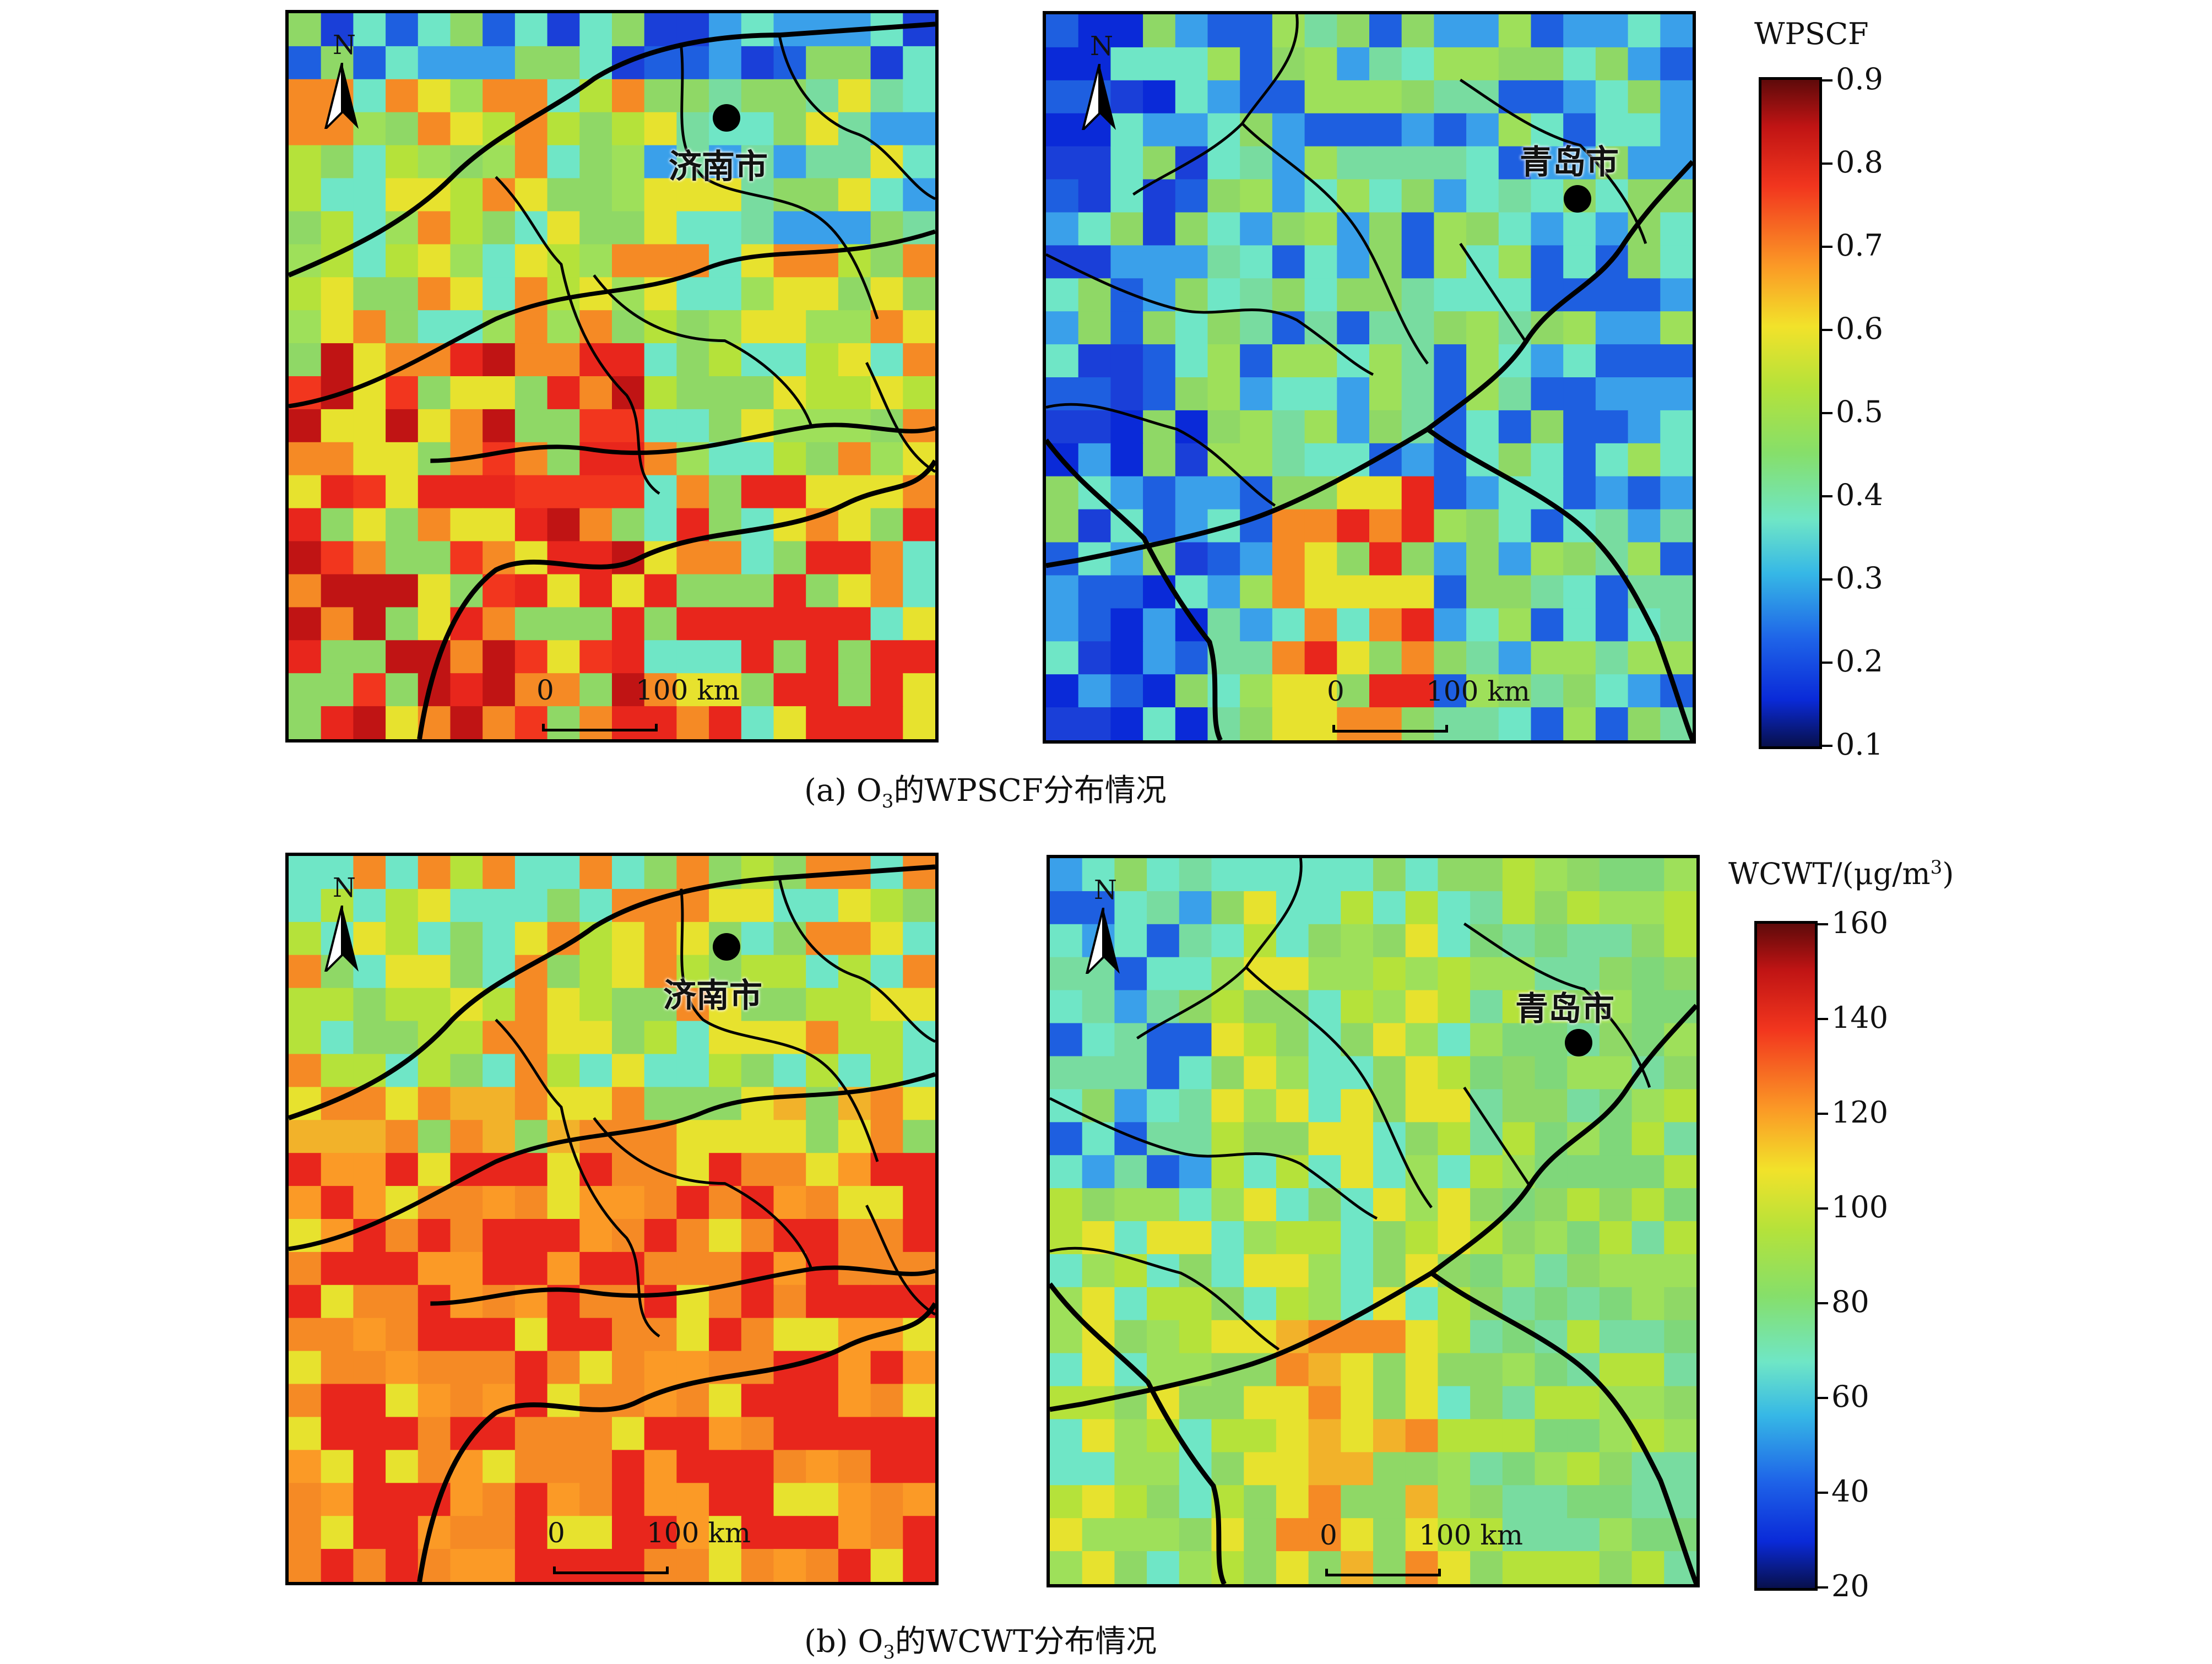 Image resolution: width=2212 pixels, height=1664 pixels. Describe the element at coordinates (889, 1652) in the screenshot. I see `caption-b-sub: 3` at that location.